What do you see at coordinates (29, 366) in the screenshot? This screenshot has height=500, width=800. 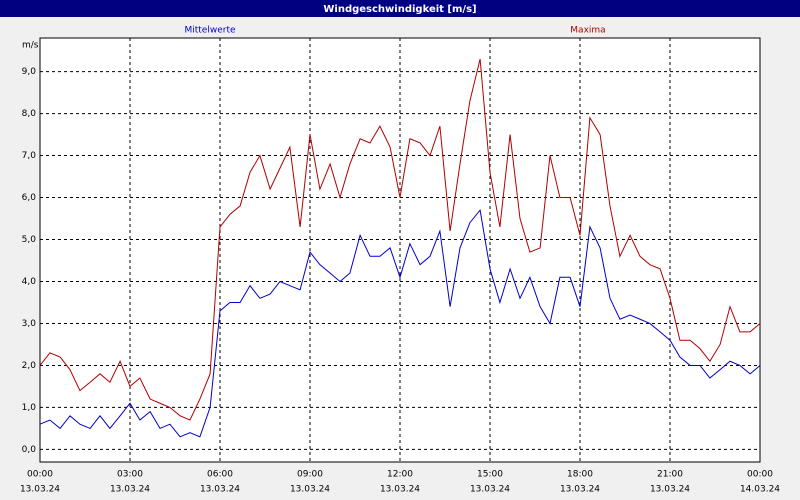 I see `y-tick-label: 2,0` at bounding box center [29, 366].